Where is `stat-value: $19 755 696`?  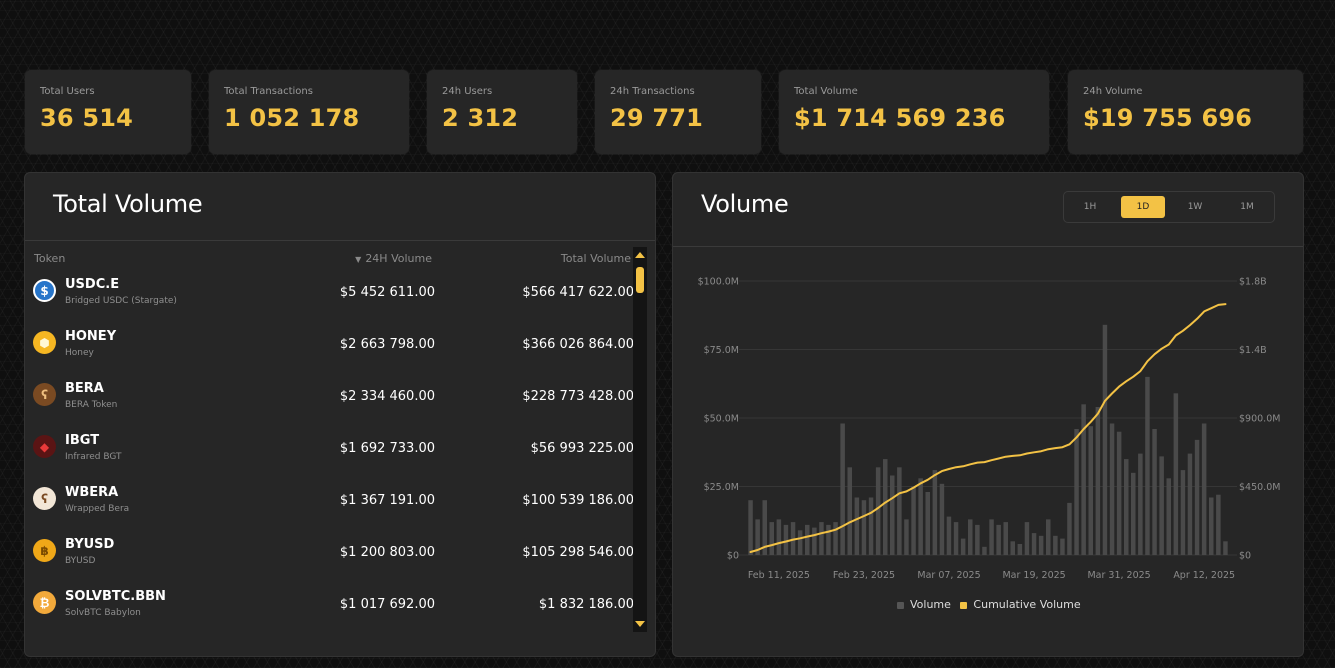 stat-value: $19 755 696 is located at coordinates (1168, 118).